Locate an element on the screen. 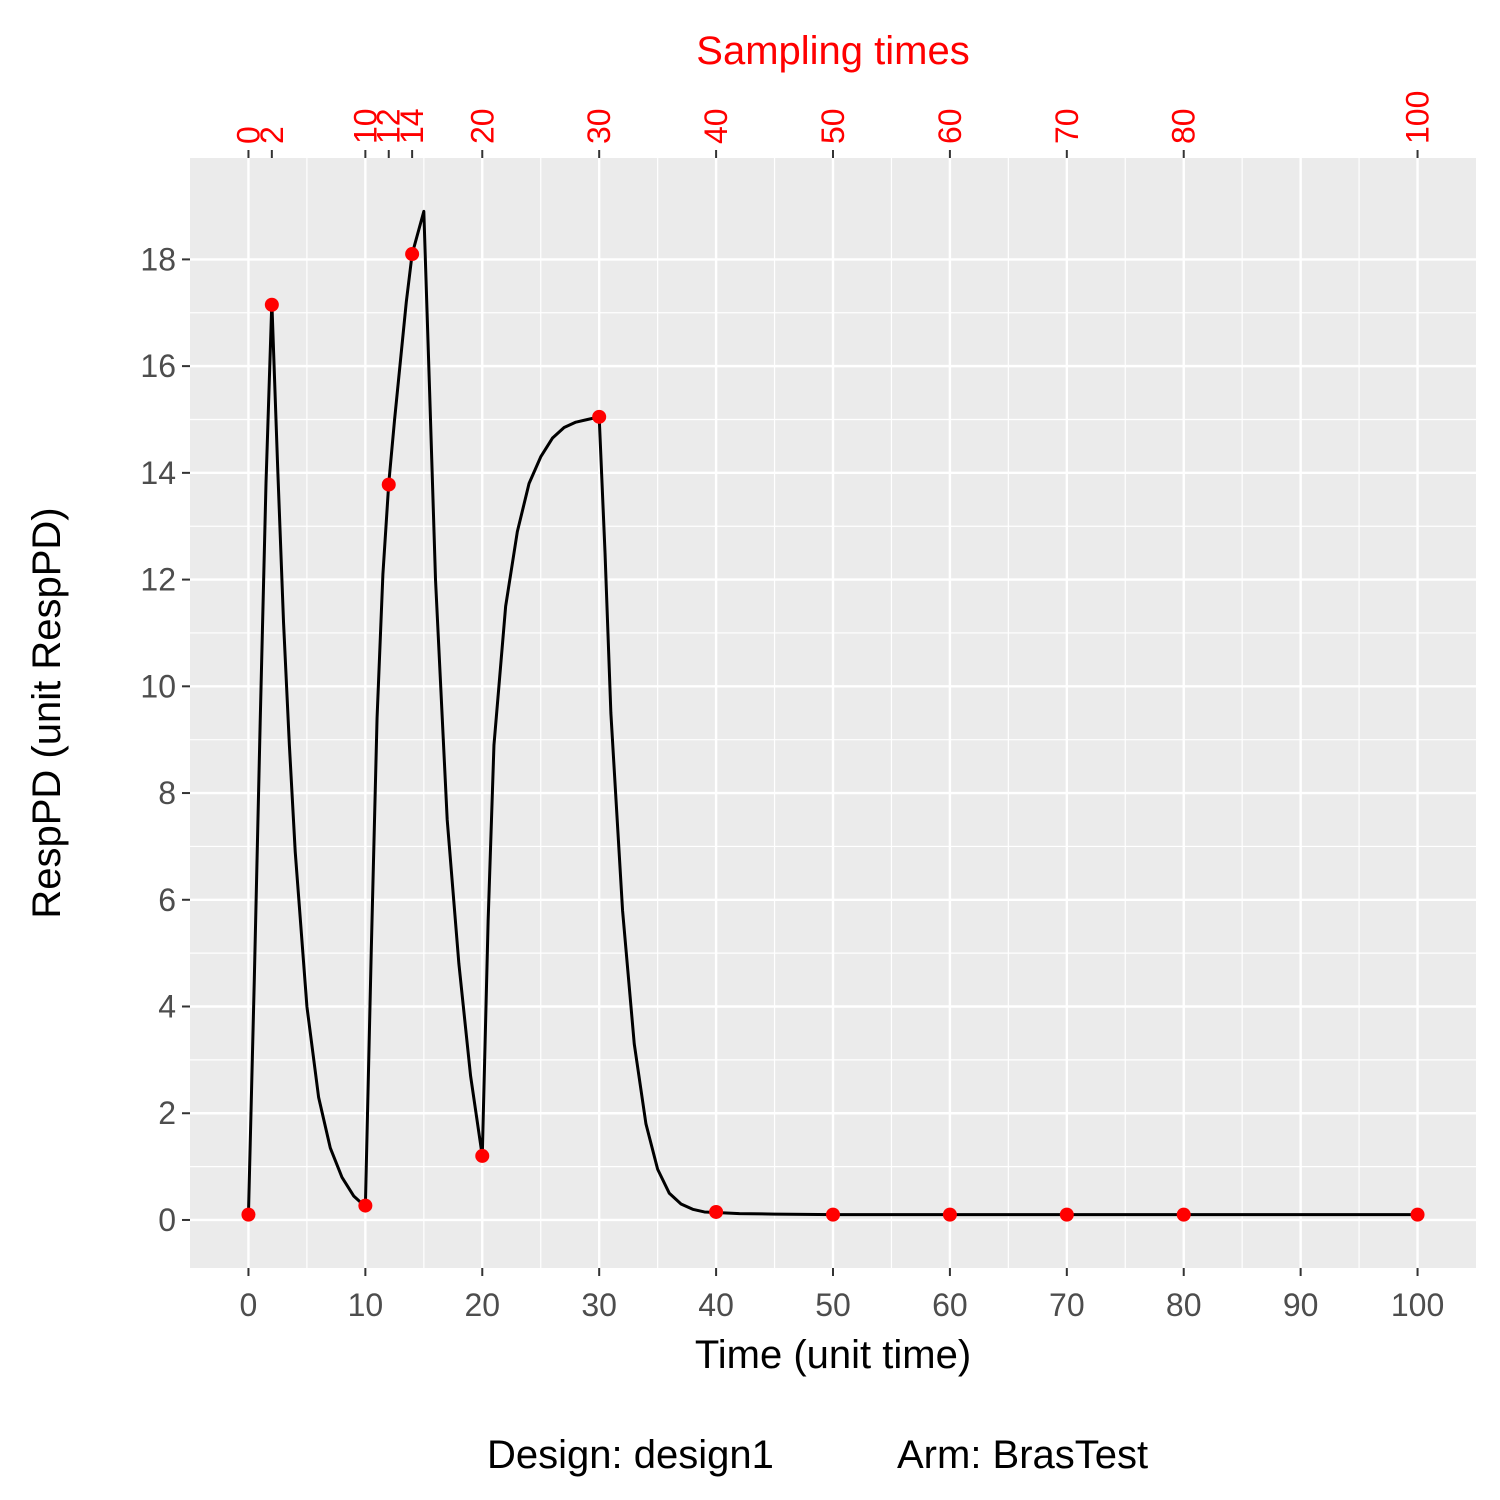 This screenshot has width=1500, height=1500. x-tick-label: 70 is located at coordinates (1067, 1305).